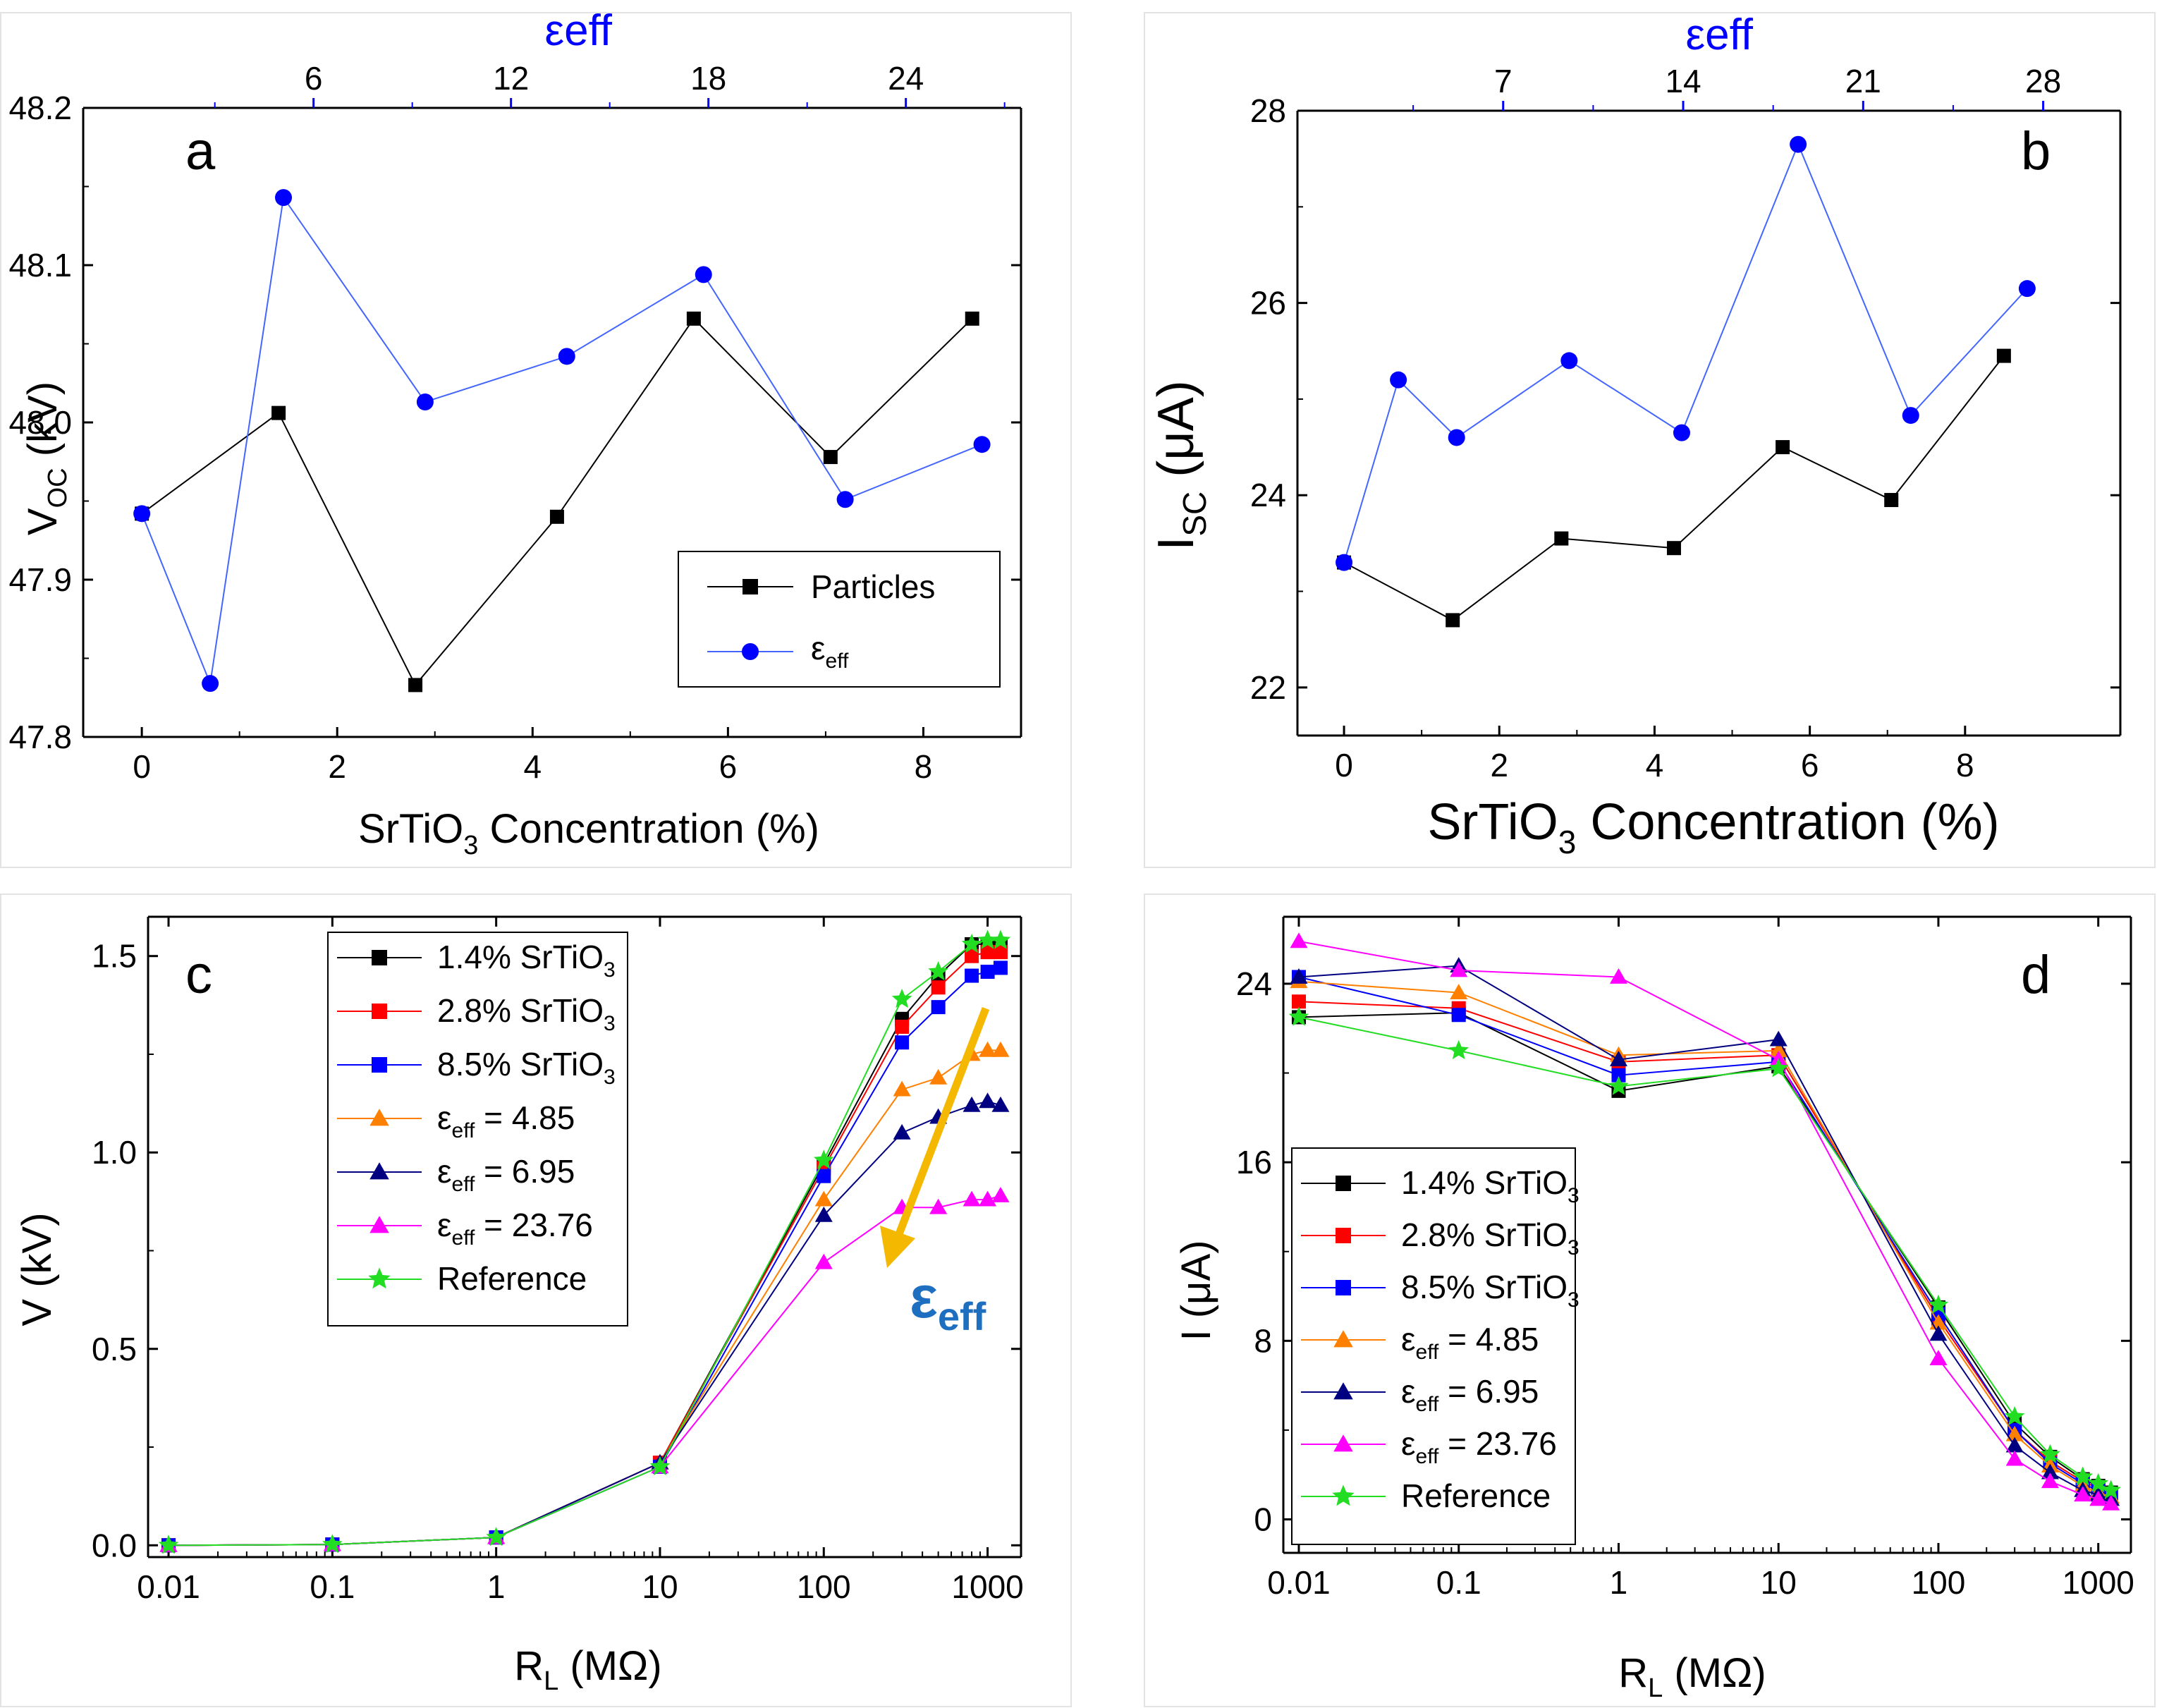  I want to click on panel-d-legend-entry-0-label: 1.4% SrTiO3, so click(1490, 1185).